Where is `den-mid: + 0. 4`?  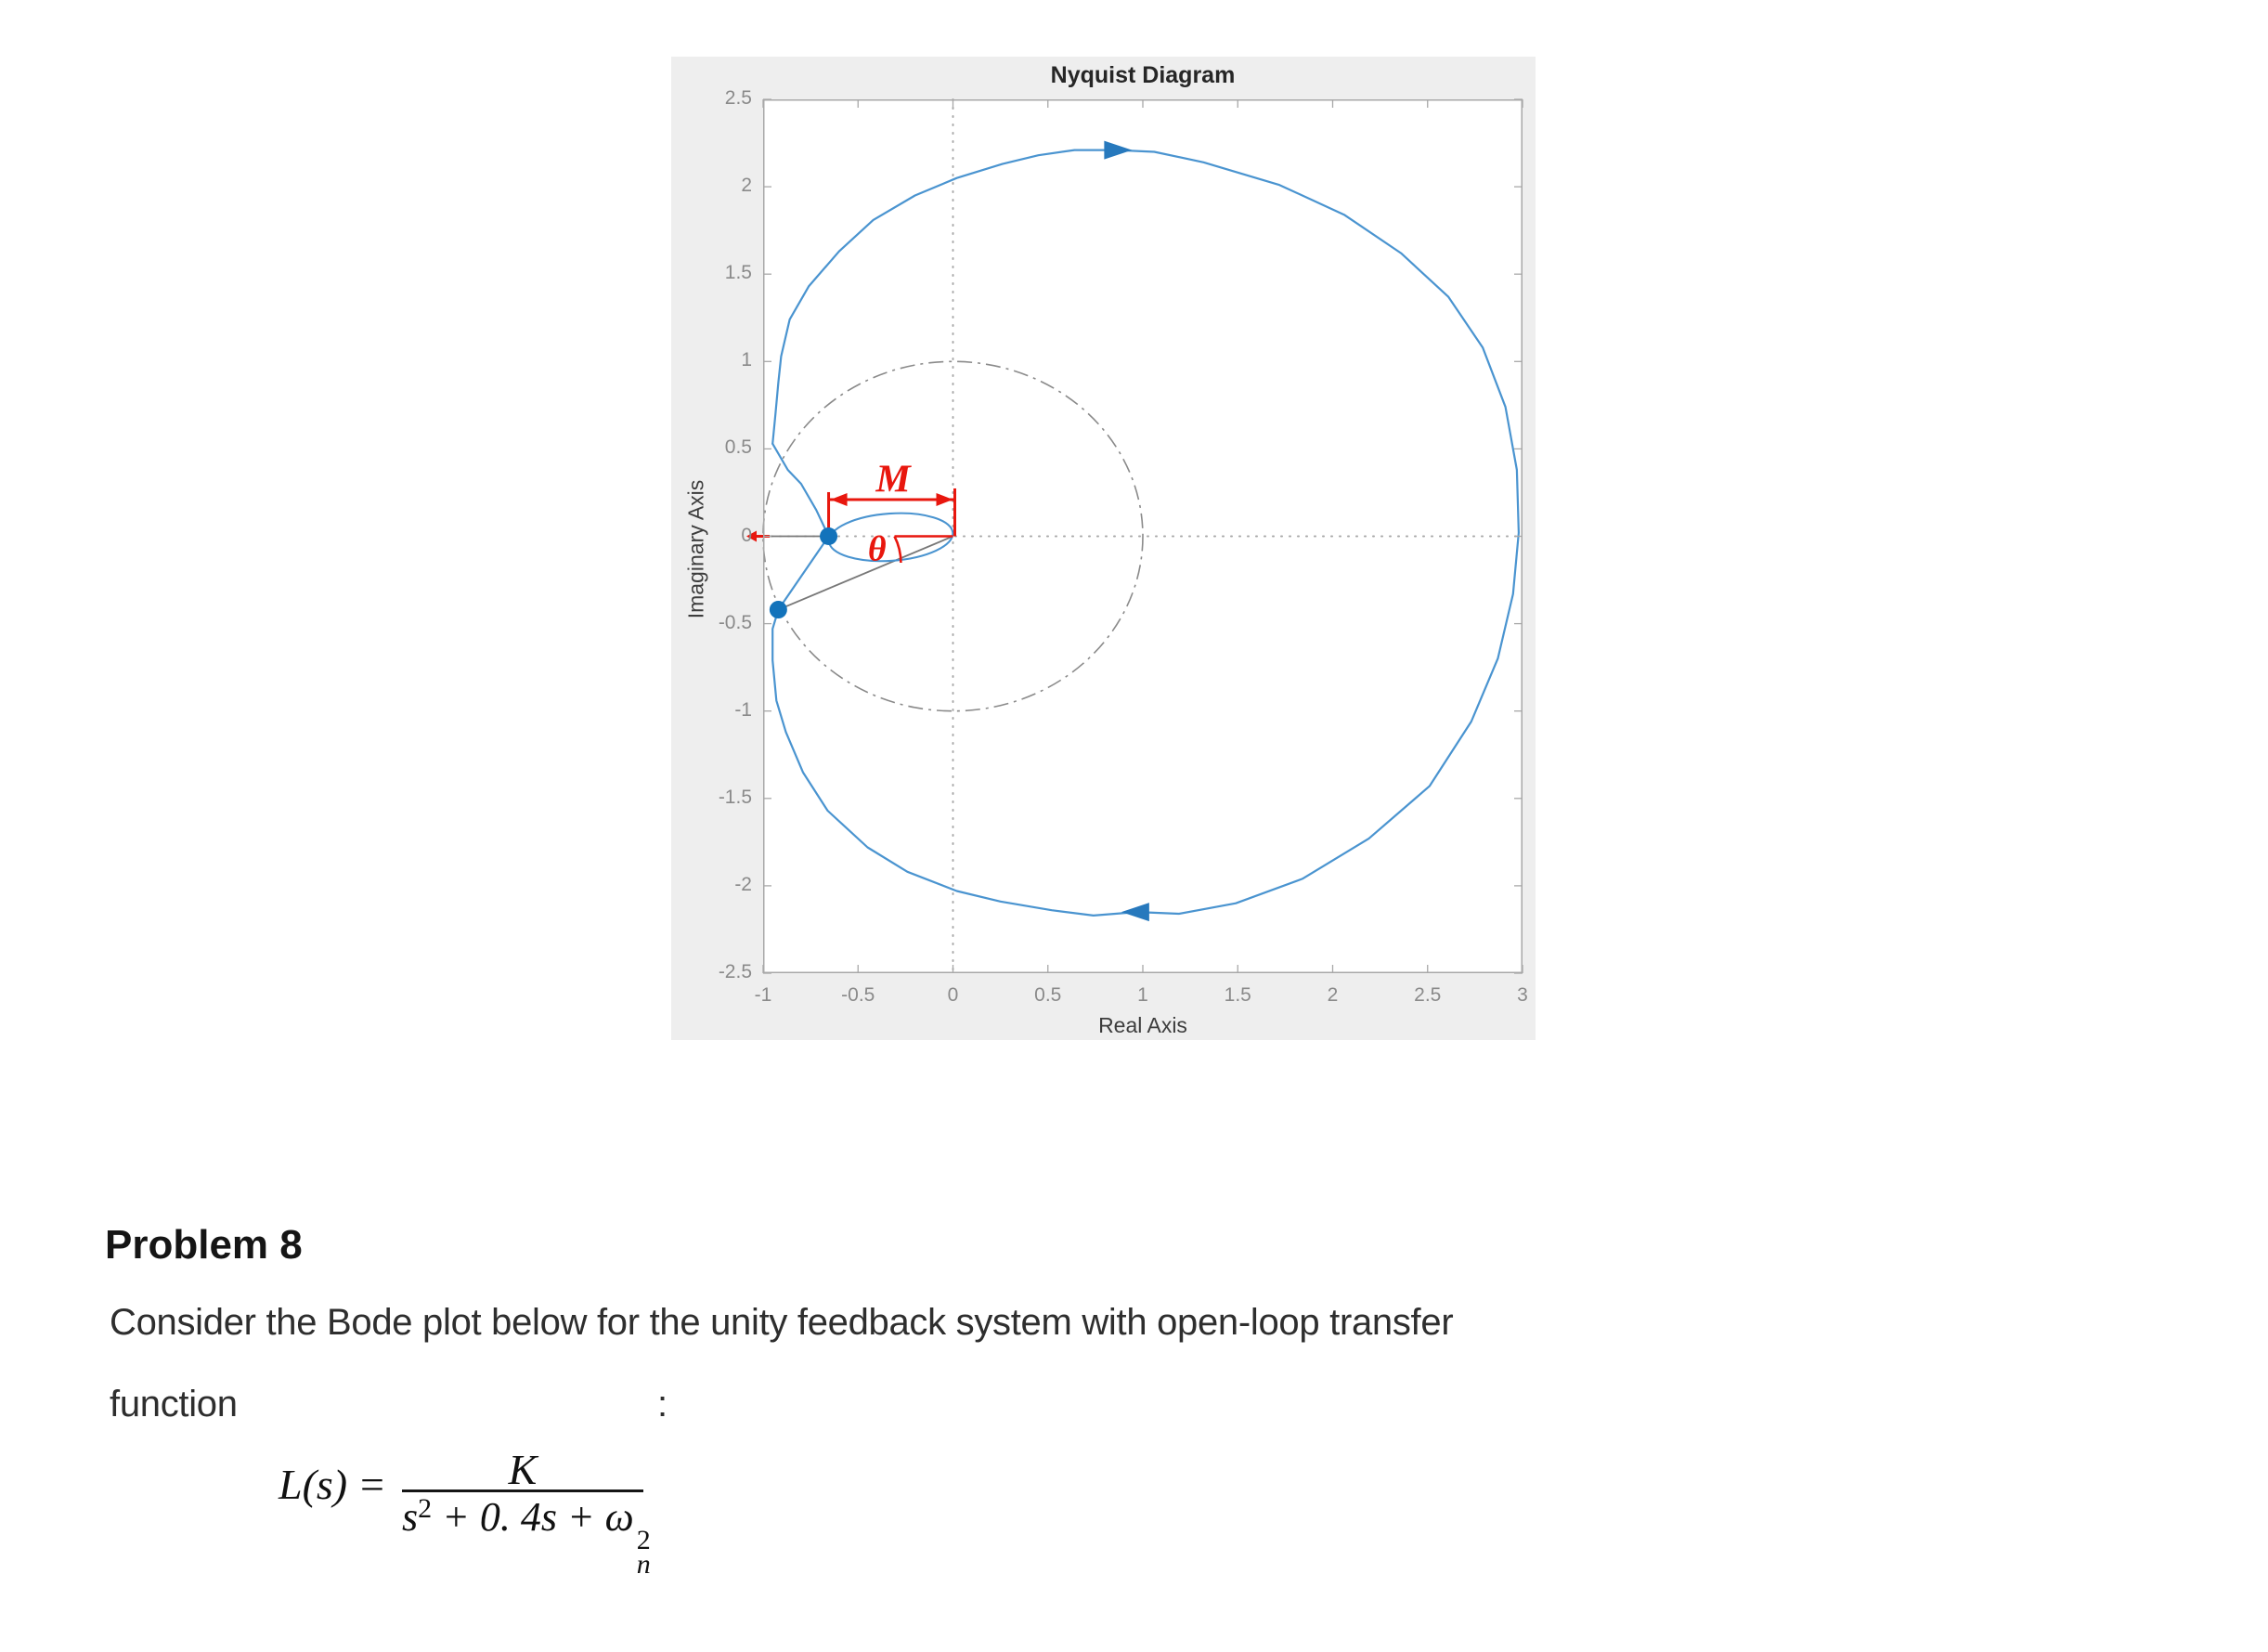 den-mid: + 0. 4 is located at coordinates (486, 1517).